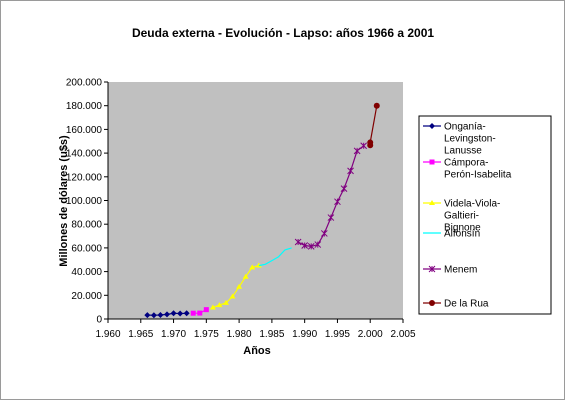 The image size is (565, 400). Describe the element at coordinates (107, 334) in the screenshot. I see `x-tick-label: 1.960` at that location.